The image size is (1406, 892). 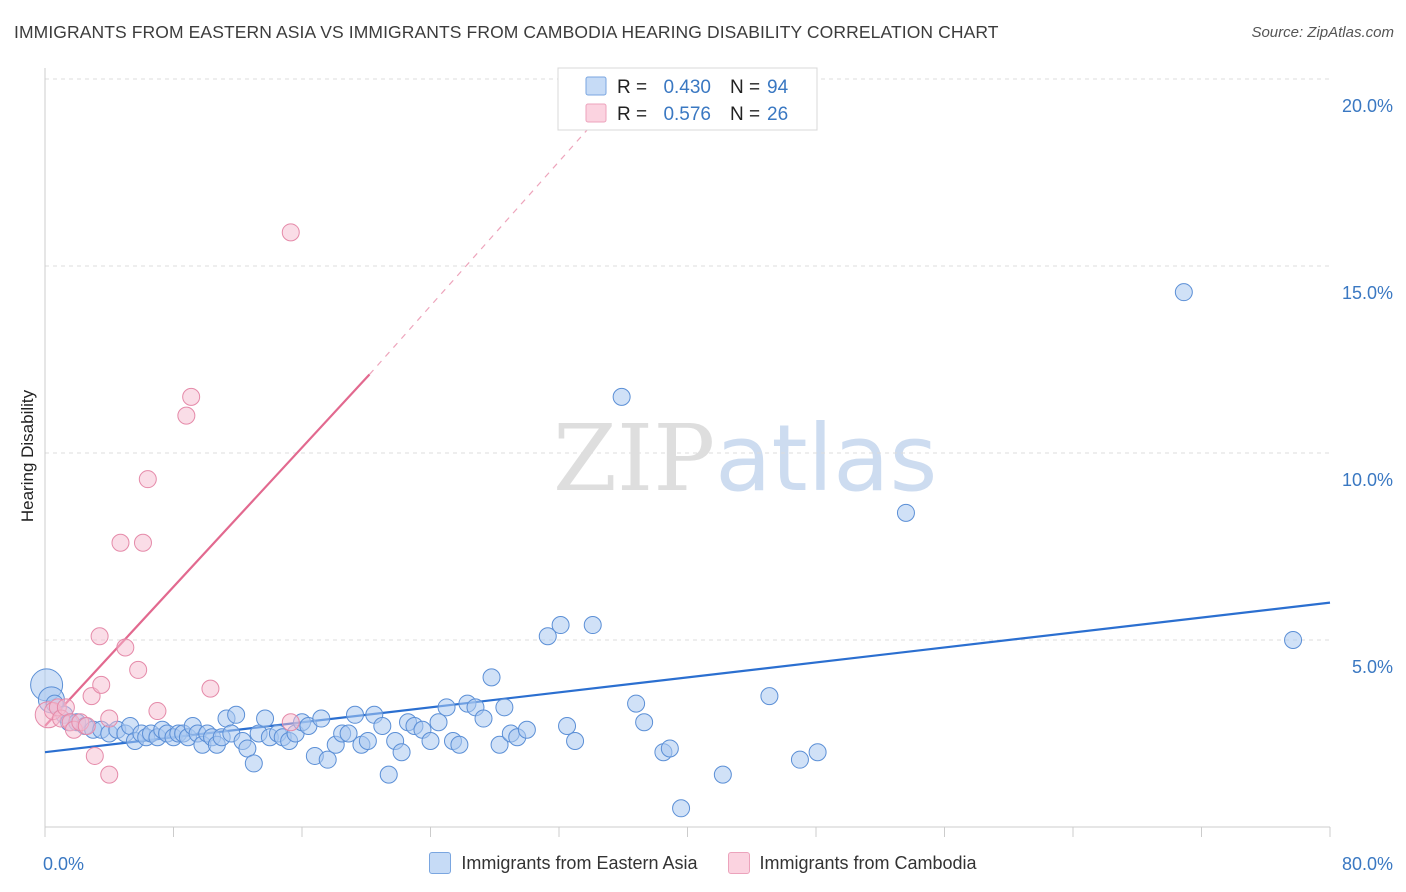 What do you see at coordinates (687, 87) in the screenshot?
I see `legend-r-value: 0.430` at bounding box center [687, 87].